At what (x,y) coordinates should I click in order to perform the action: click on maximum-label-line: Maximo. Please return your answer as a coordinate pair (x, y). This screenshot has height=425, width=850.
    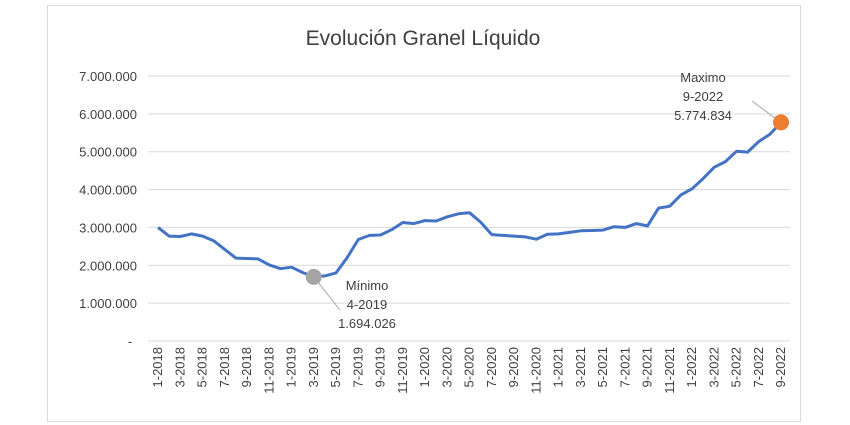
    Looking at the image, I should click on (703, 77).